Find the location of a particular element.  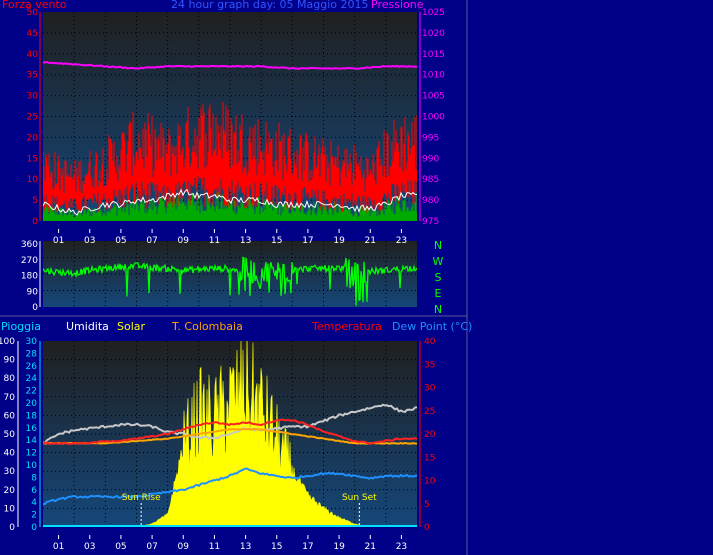

temperature-tick: 35 is located at coordinates (429, 365).